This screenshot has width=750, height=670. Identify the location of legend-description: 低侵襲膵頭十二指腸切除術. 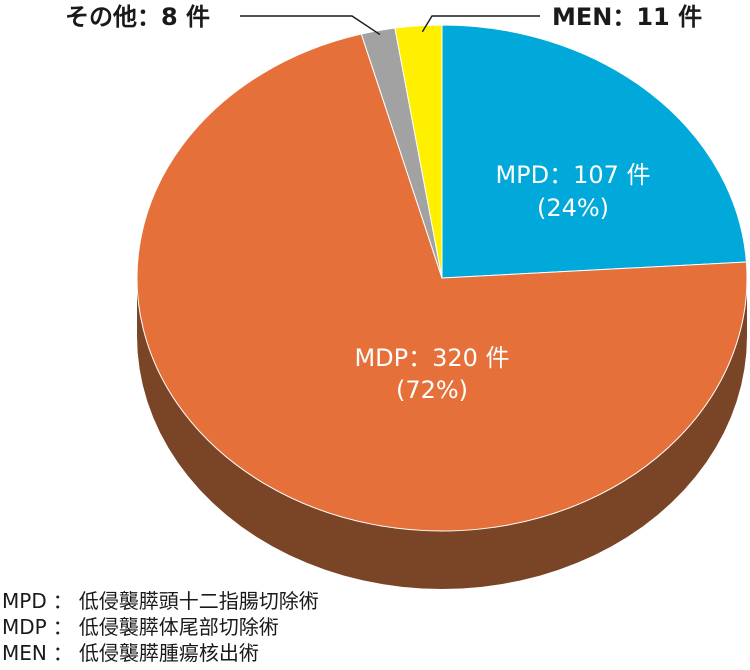
(198, 601).